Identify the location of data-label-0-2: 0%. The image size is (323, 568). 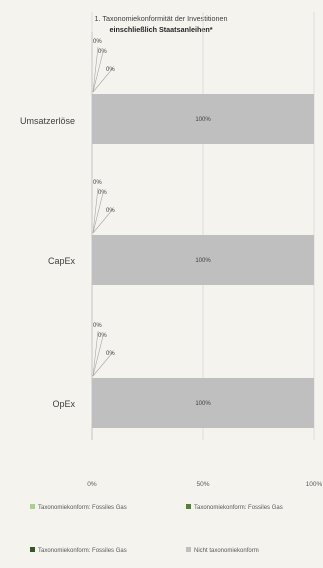
(110, 70).